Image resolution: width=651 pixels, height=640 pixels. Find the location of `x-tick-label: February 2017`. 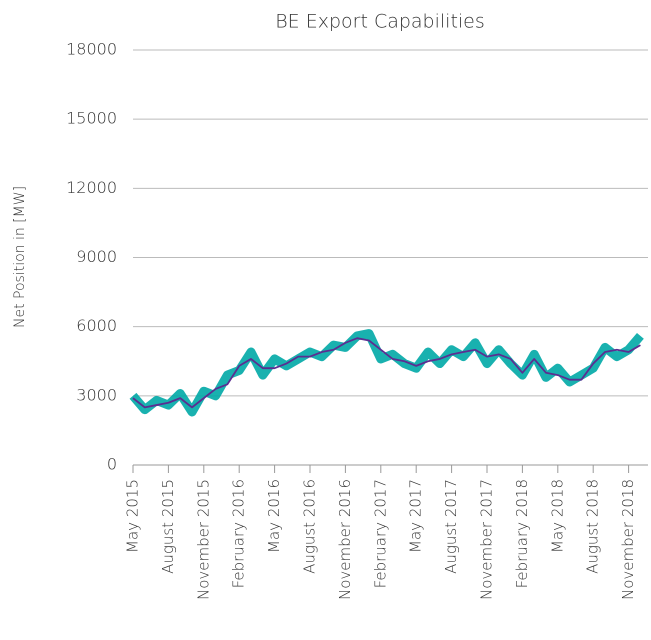

x-tick-label: February 2017 is located at coordinates (380, 533).